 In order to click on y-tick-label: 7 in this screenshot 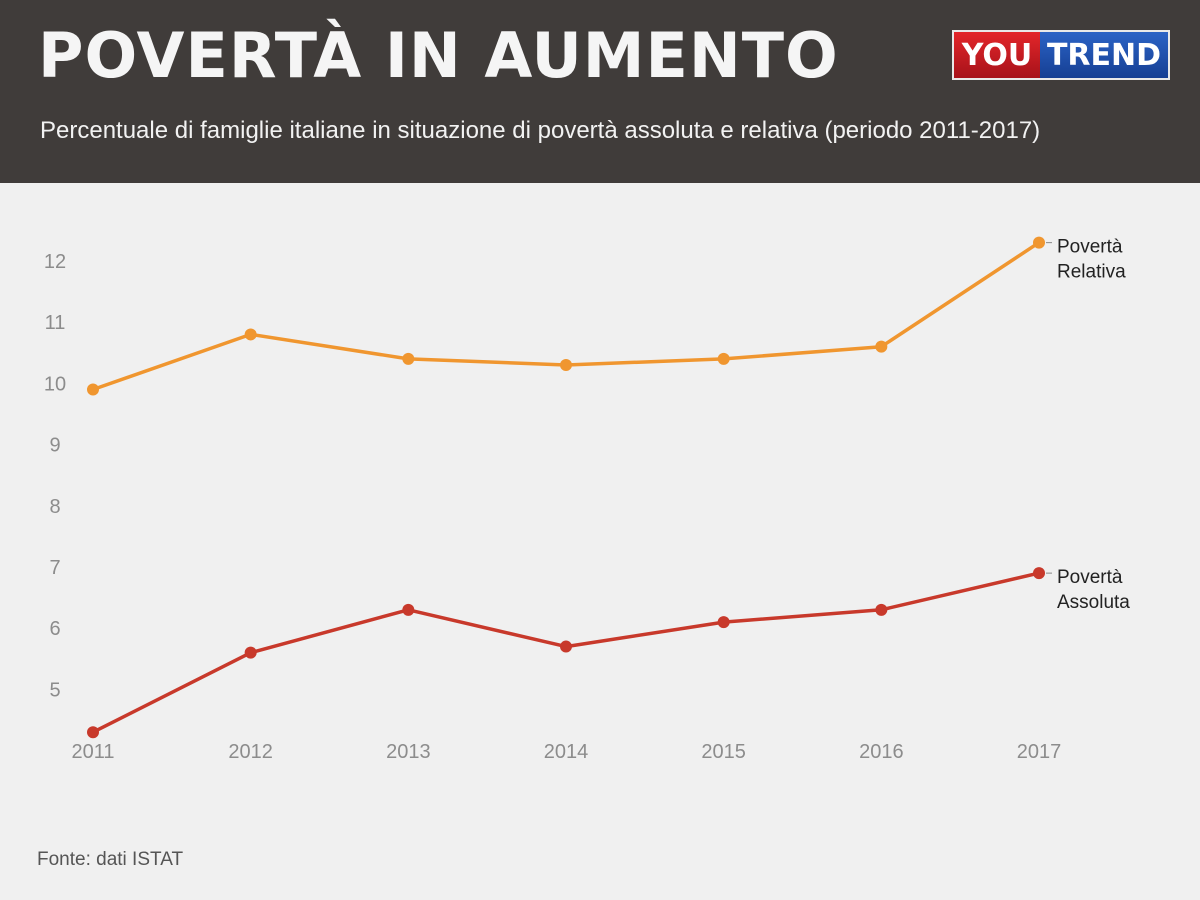, I will do `click(54, 568)`.